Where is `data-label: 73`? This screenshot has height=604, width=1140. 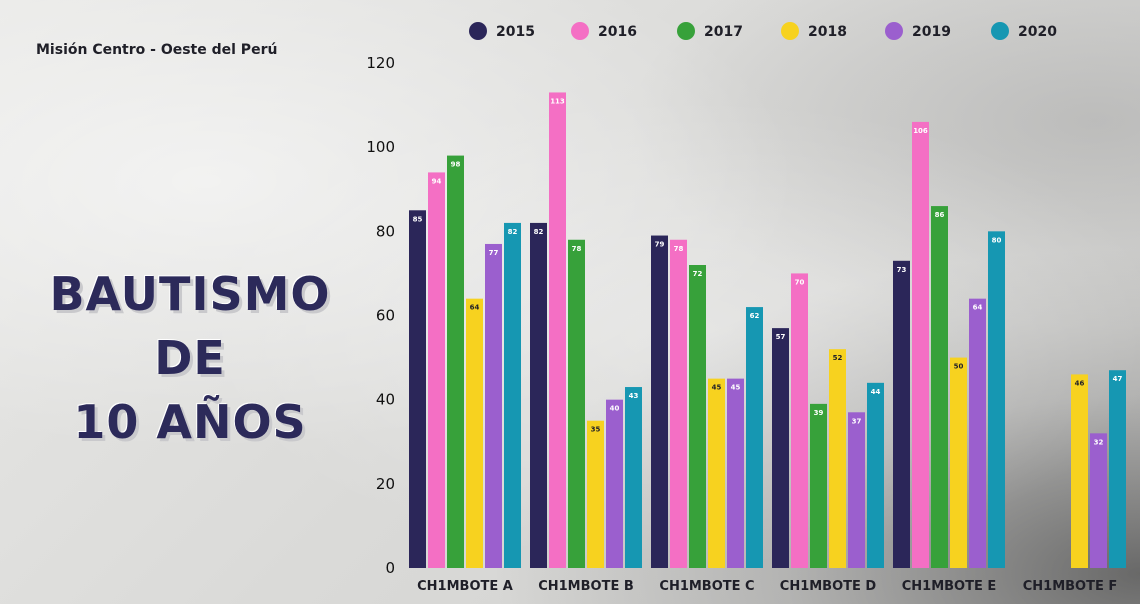
data-label: 73 is located at coordinates (902, 270).